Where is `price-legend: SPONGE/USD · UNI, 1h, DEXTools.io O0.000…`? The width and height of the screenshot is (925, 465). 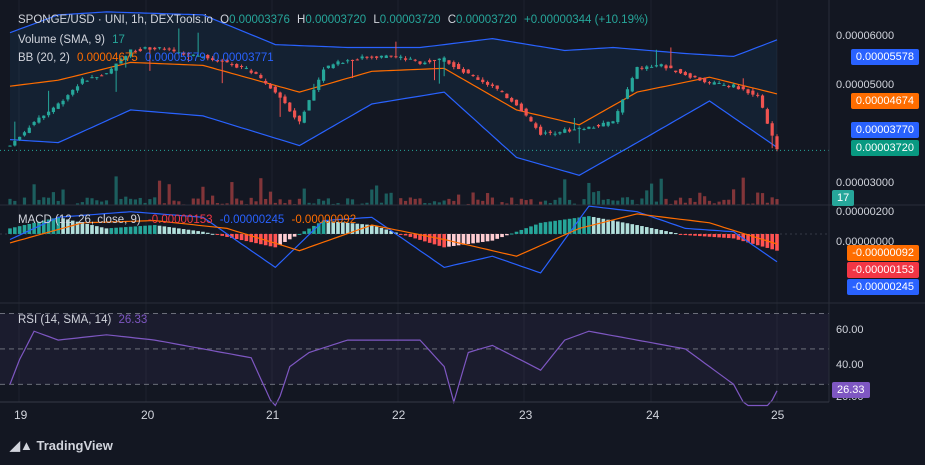
price-legend: SPONGE/USD · UNI, 1h, DEXTools.io O0.000… is located at coordinates (335, 20).